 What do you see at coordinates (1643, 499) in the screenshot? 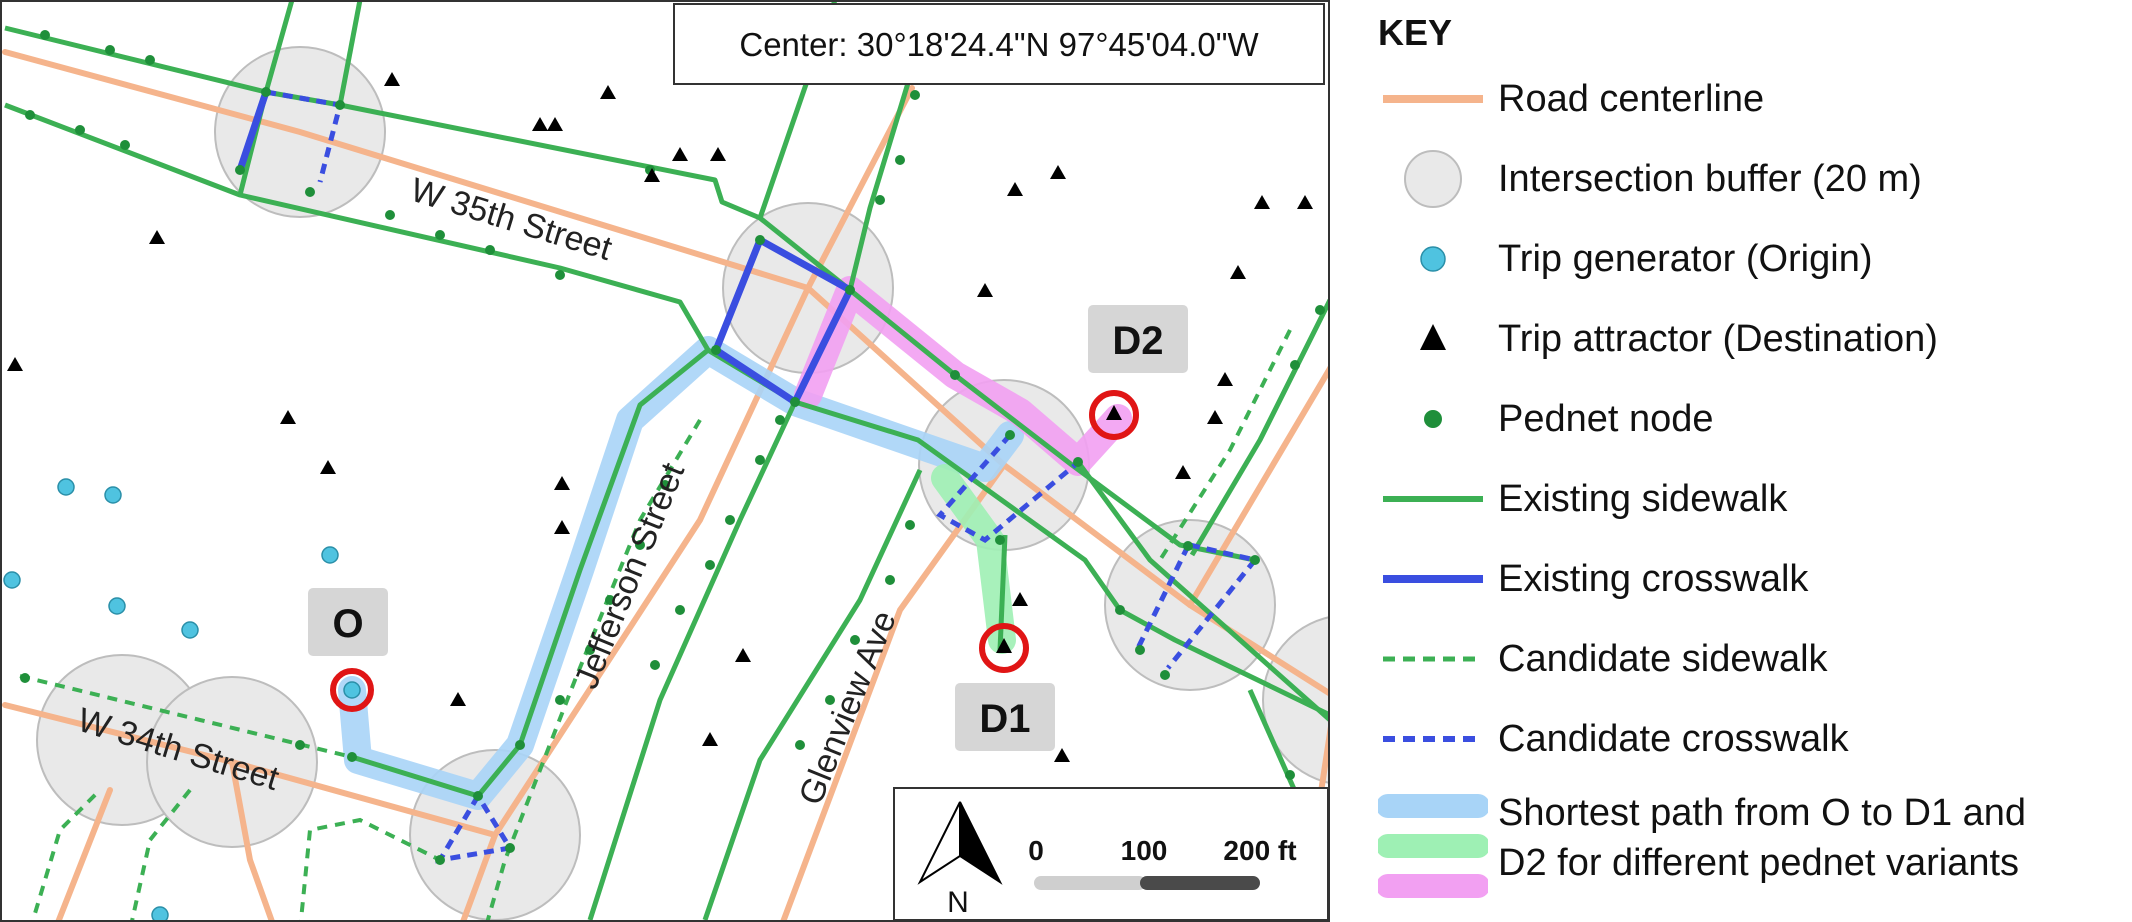
I see `legend-label-existing-sidewalk: Existing sidewalk` at bounding box center [1643, 499].